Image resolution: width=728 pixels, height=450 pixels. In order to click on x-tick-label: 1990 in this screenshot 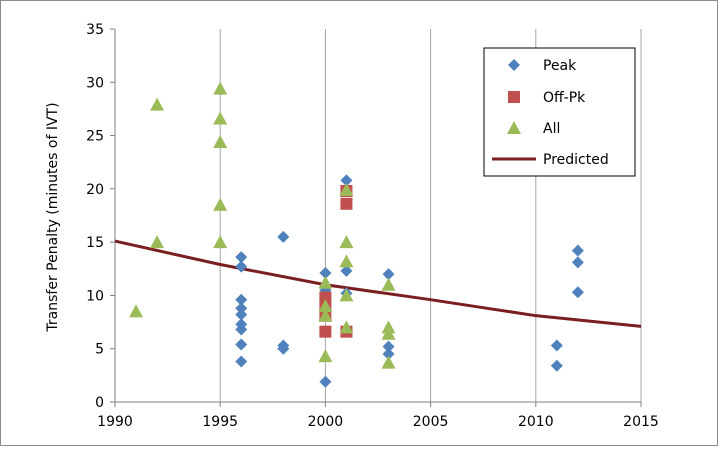, I will do `click(115, 422)`.